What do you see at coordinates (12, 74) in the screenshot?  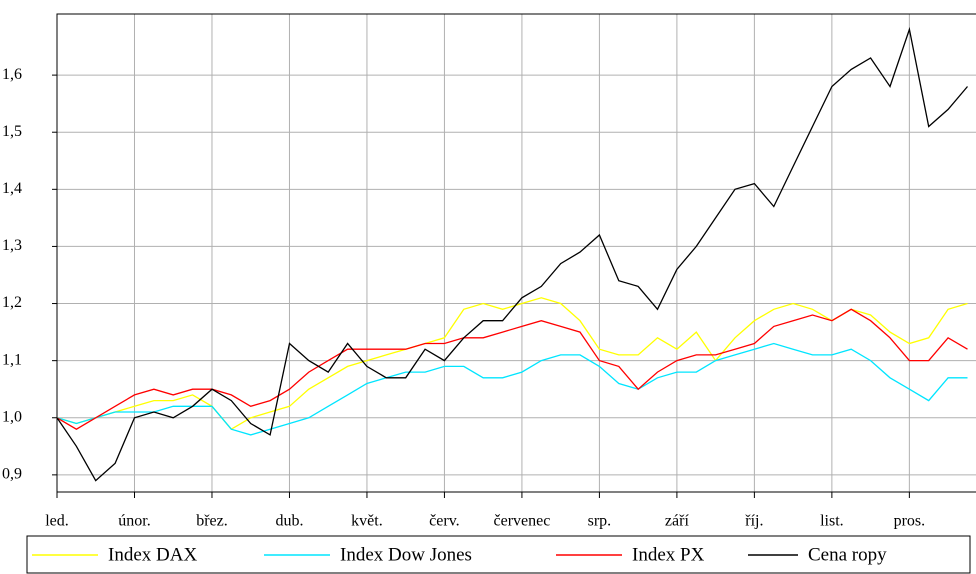 I see `y-tick-label: 1,6` at bounding box center [12, 74].